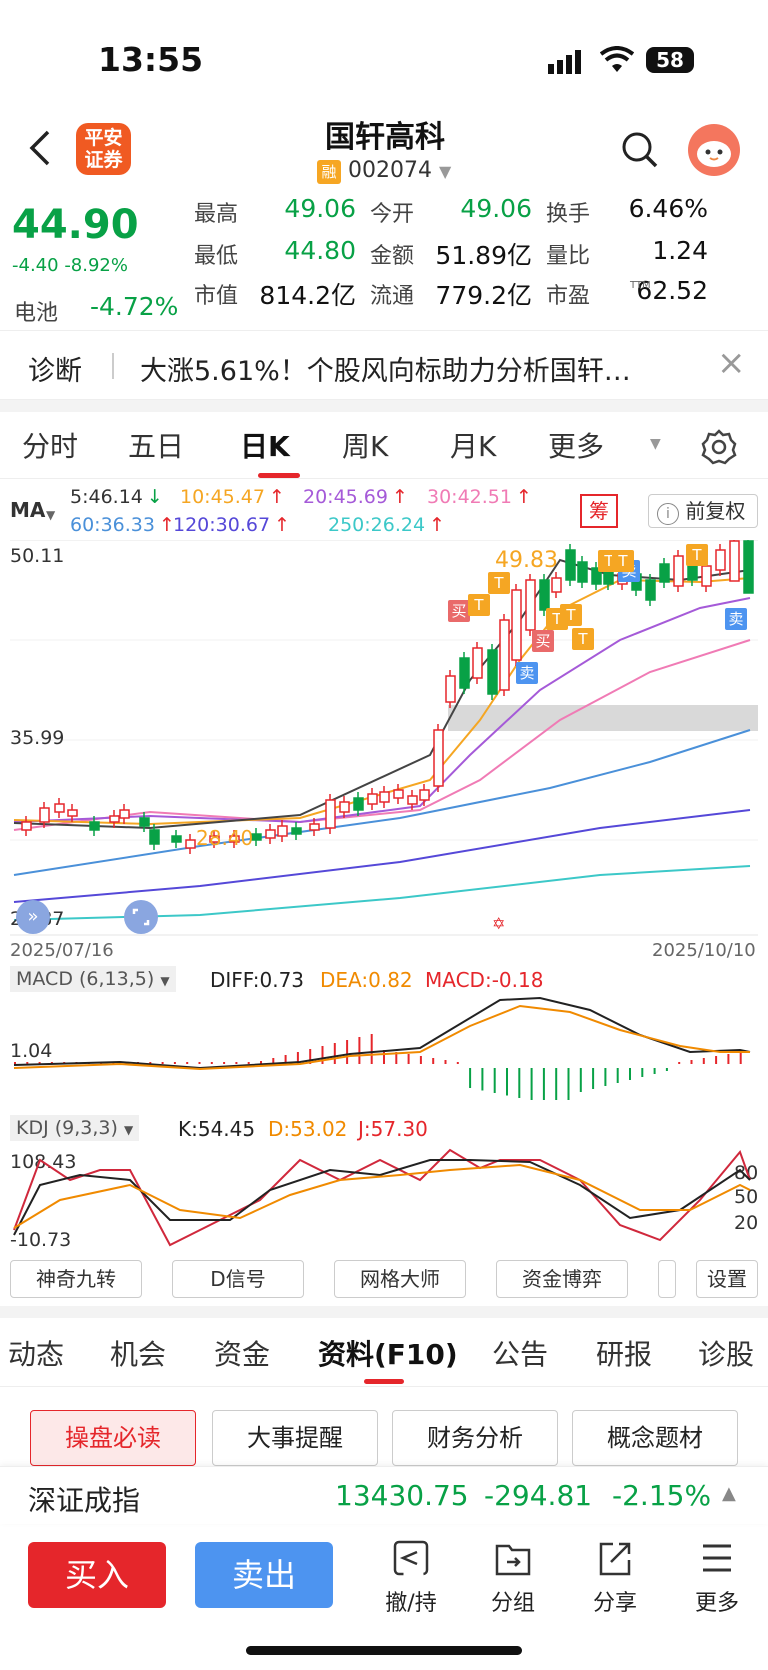  What do you see at coordinates (411, 1603) in the screenshot?
I see `action-label: 撤/持` at bounding box center [411, 1603].